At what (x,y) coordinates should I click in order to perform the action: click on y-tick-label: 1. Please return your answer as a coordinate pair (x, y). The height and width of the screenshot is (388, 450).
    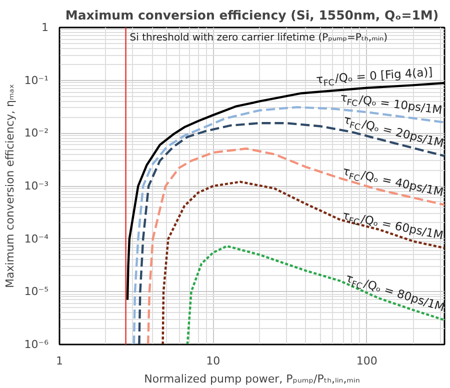
    Looking at the image, I should click on (45, 27).